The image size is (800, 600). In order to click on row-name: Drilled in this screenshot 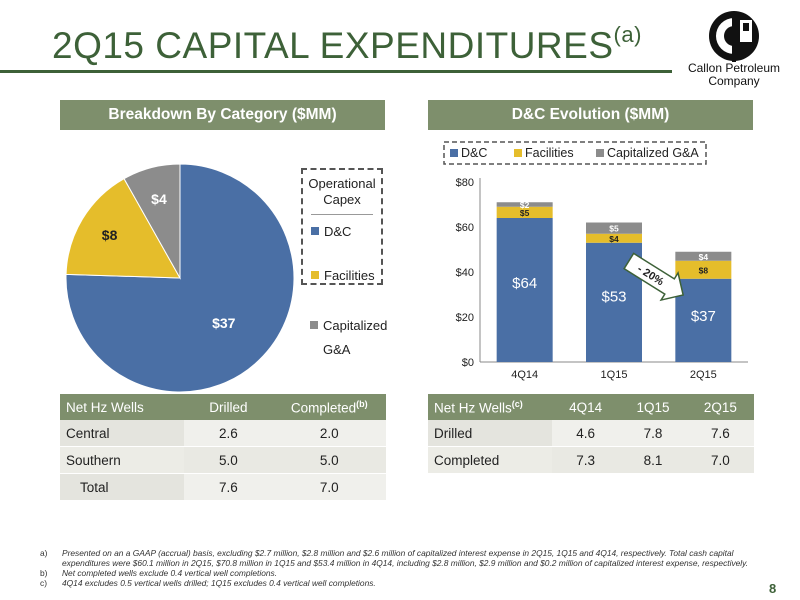, I will do `click(490, 433)`.